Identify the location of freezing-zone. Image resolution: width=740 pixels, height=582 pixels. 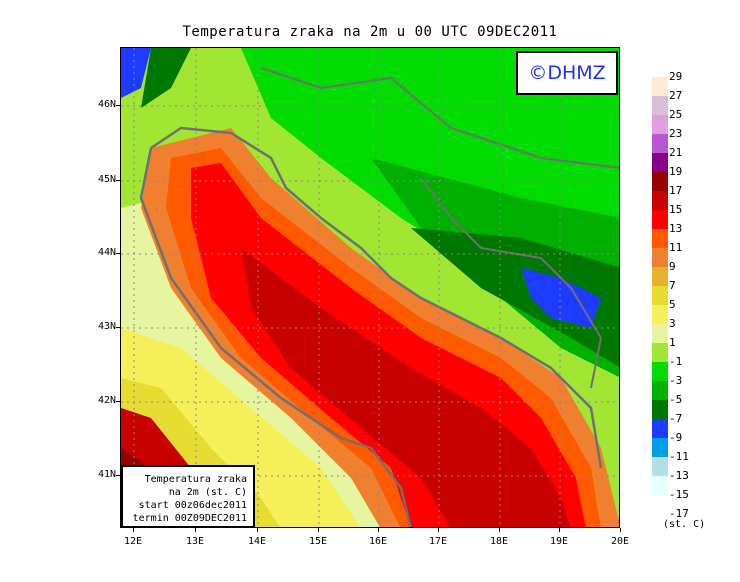
(561, 298).